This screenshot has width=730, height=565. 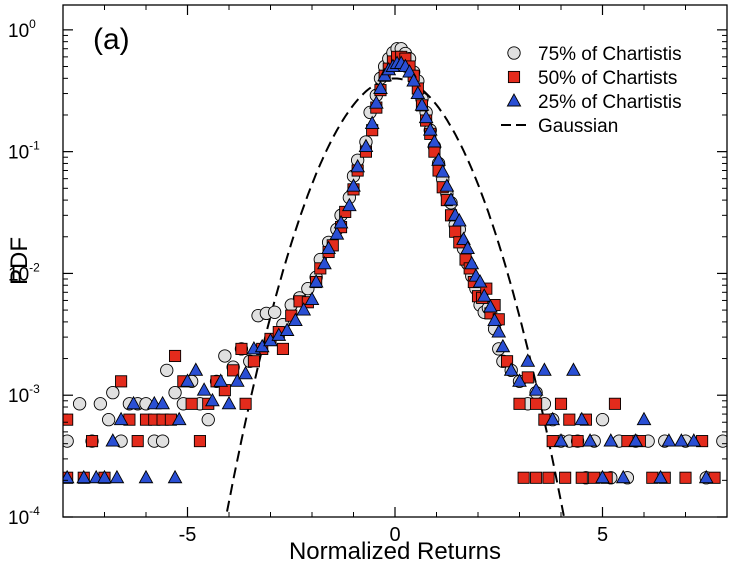 What do you see at coordinates (607, 78) in the screenshot?
I see `legend-label: 50% of Chartists` at bounding box center [607, 78].